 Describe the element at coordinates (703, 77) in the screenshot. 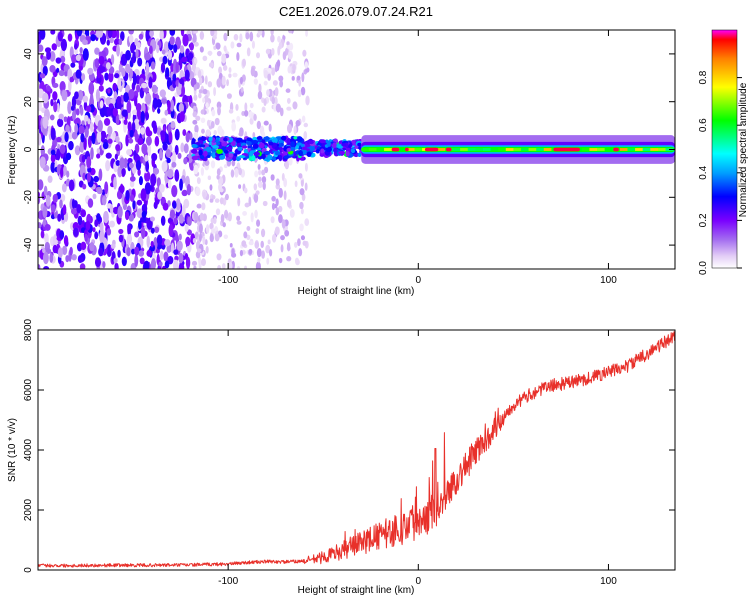

I see `colorbar-tick-label: 0.8` at that location.